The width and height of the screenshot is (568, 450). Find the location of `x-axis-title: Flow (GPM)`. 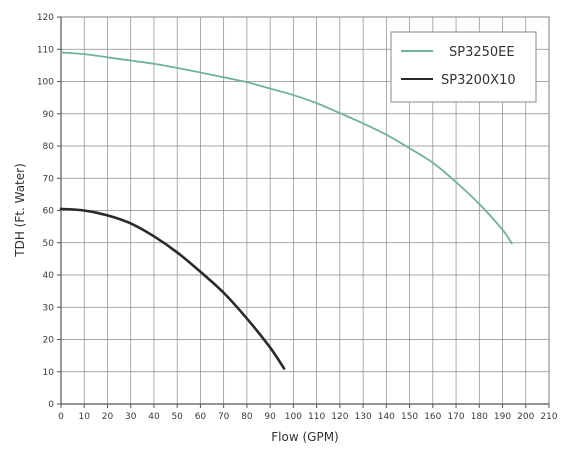

x-axis-title: Flow (GPM) is located at coordinates (304, 437).